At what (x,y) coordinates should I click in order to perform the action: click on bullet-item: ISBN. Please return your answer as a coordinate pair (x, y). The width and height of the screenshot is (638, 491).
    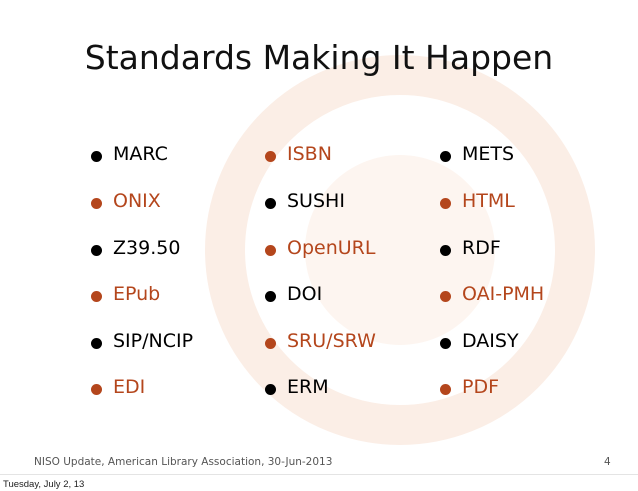
    Looking at the image, I should click on (309, 154).